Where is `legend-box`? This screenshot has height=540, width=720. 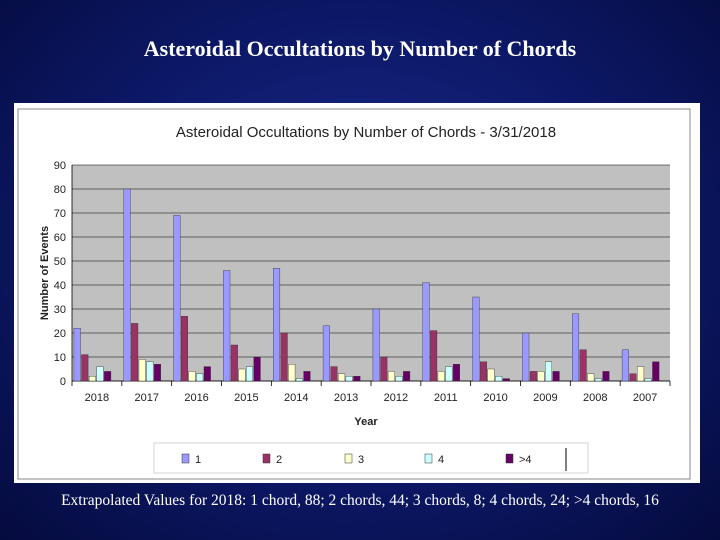
legend-box is located at coordinates (371, 458).